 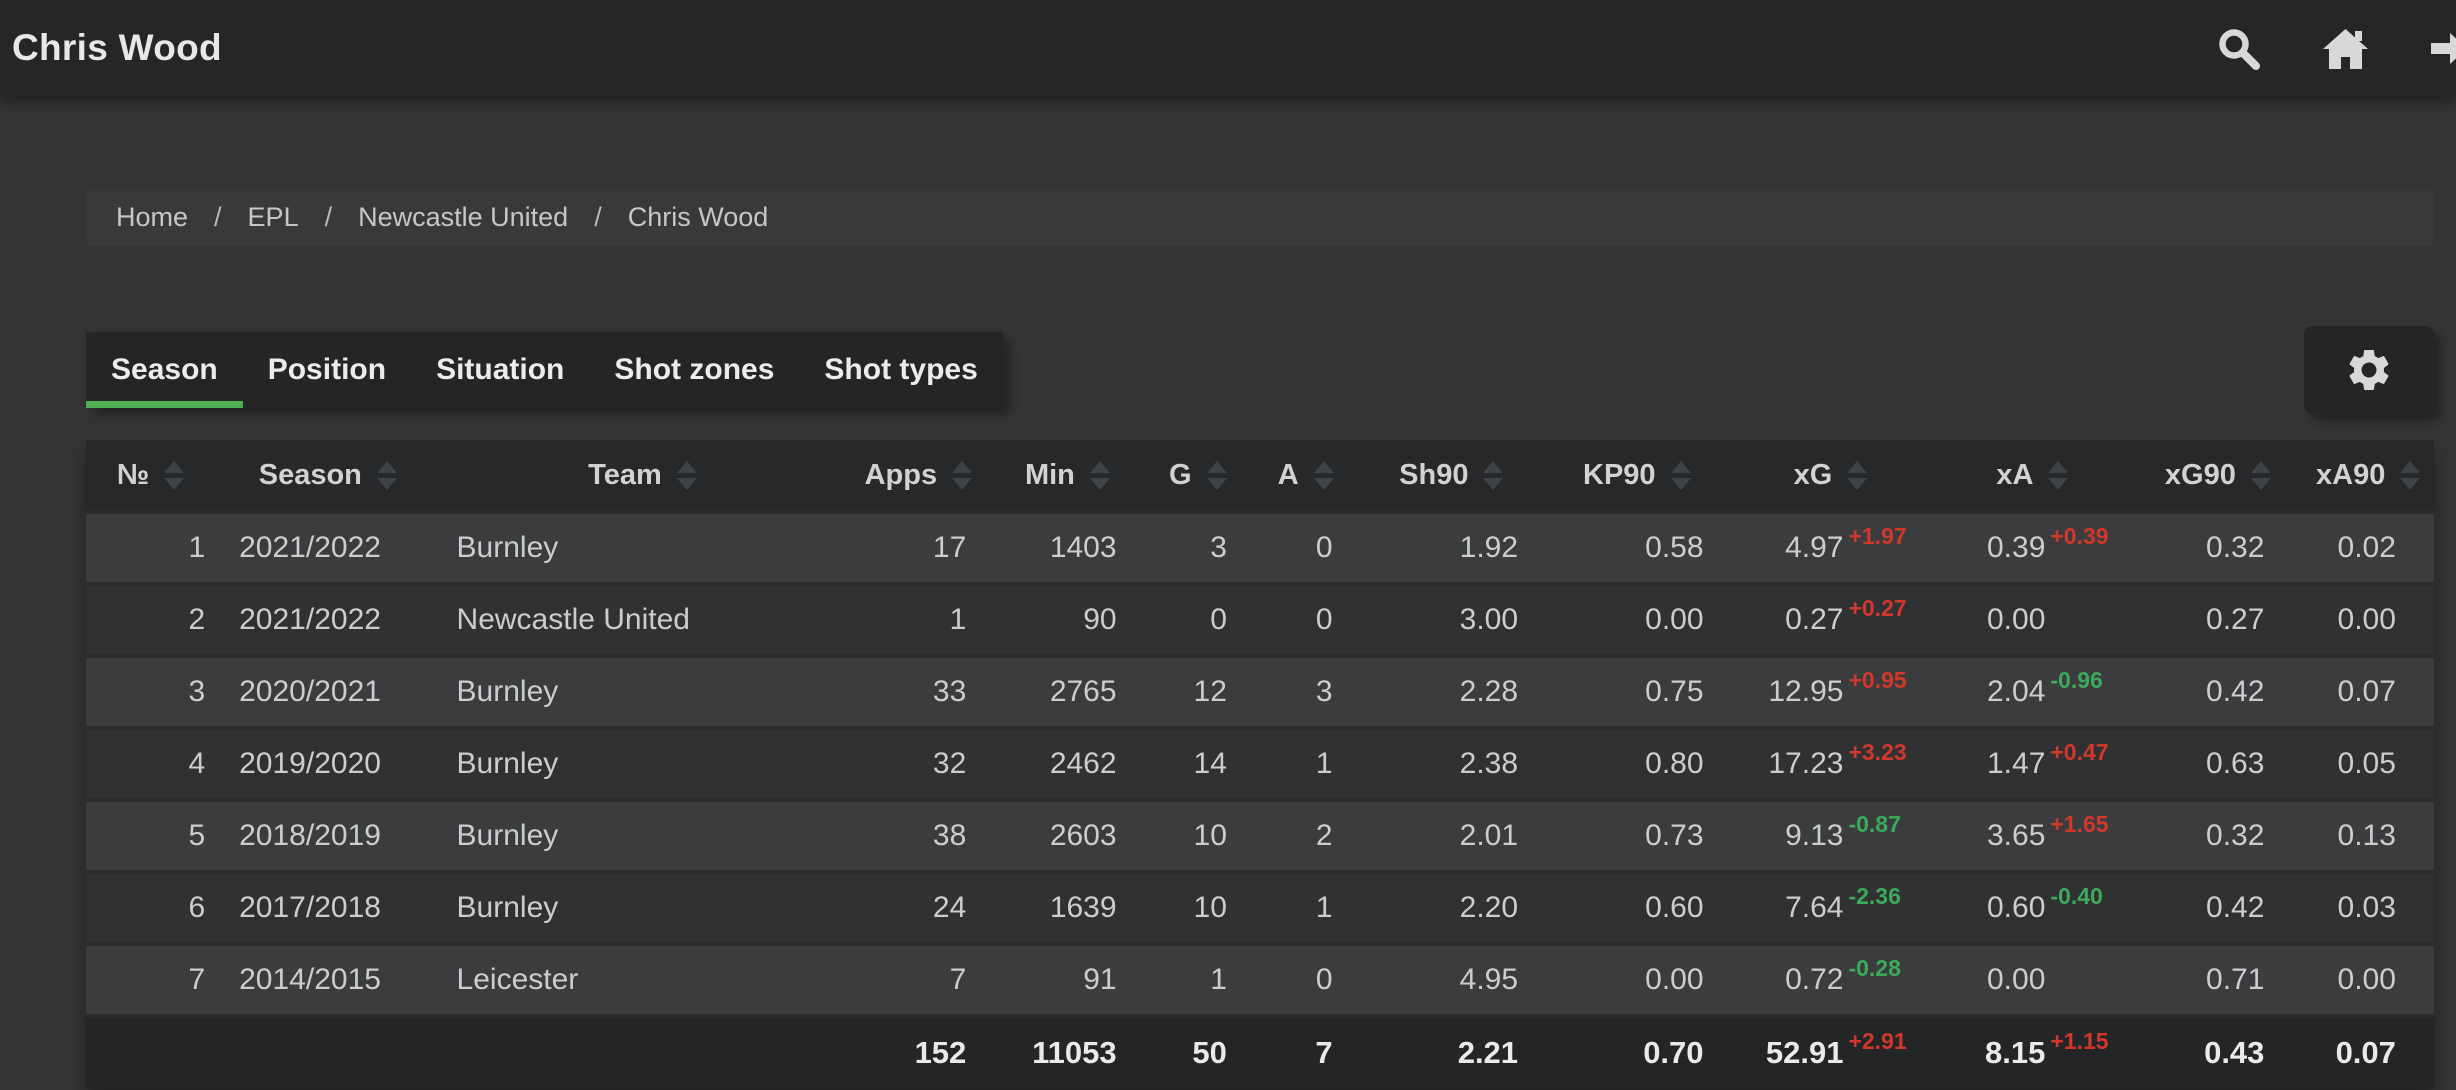 What do you see at coordinates (2366, 691) in the screenshot?
I see `cell-xa90: 0.07` at bounding box center [2366, 691].